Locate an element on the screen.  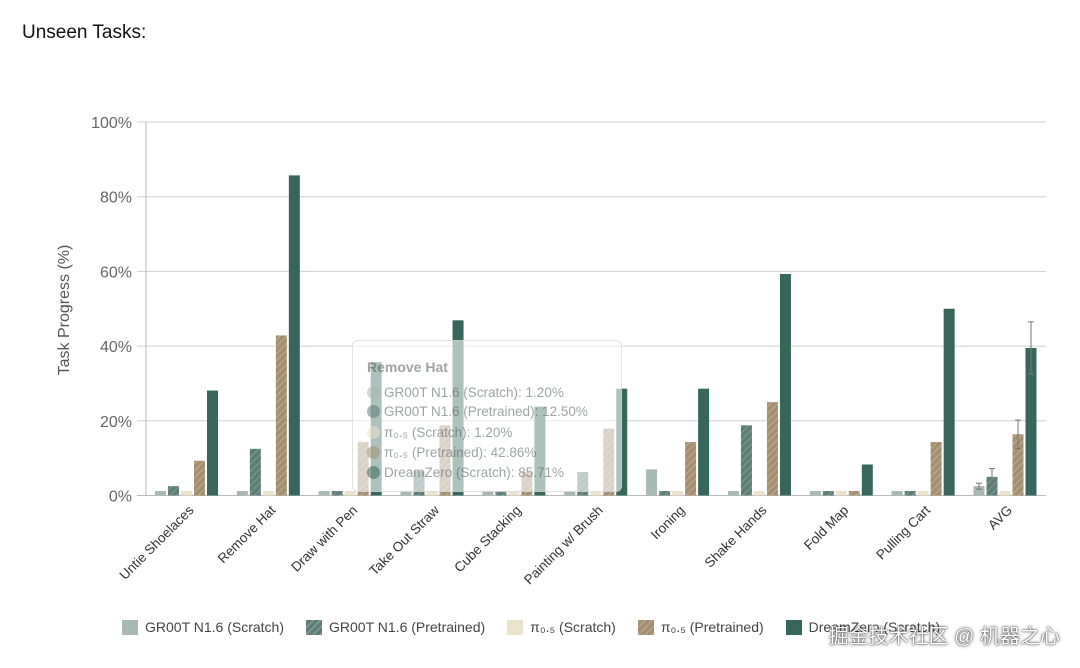
tooltip-row: π₀.₅ (Pretrained): 42.86% is located at coordinates (451, 452).